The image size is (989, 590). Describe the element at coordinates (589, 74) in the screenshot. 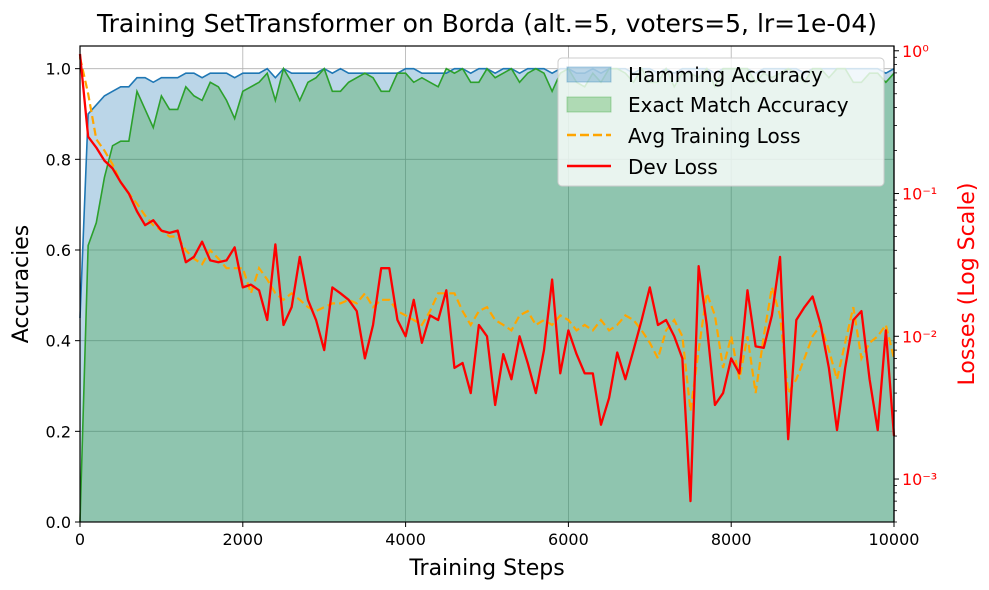

I see `legend-swatch-hamming` at that location.